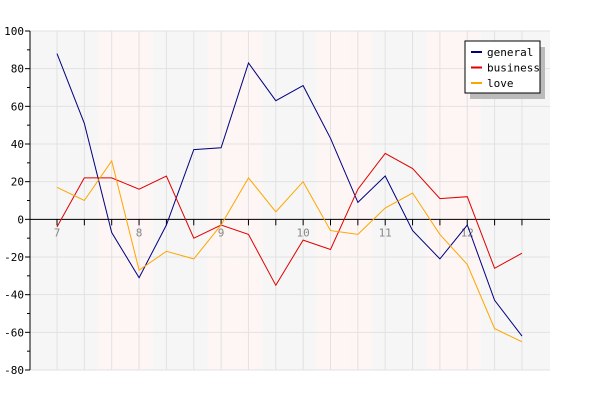  Describe the element at coordinates (139, 232) in the screenshot. I see `x-tick-label: 8` at that location.